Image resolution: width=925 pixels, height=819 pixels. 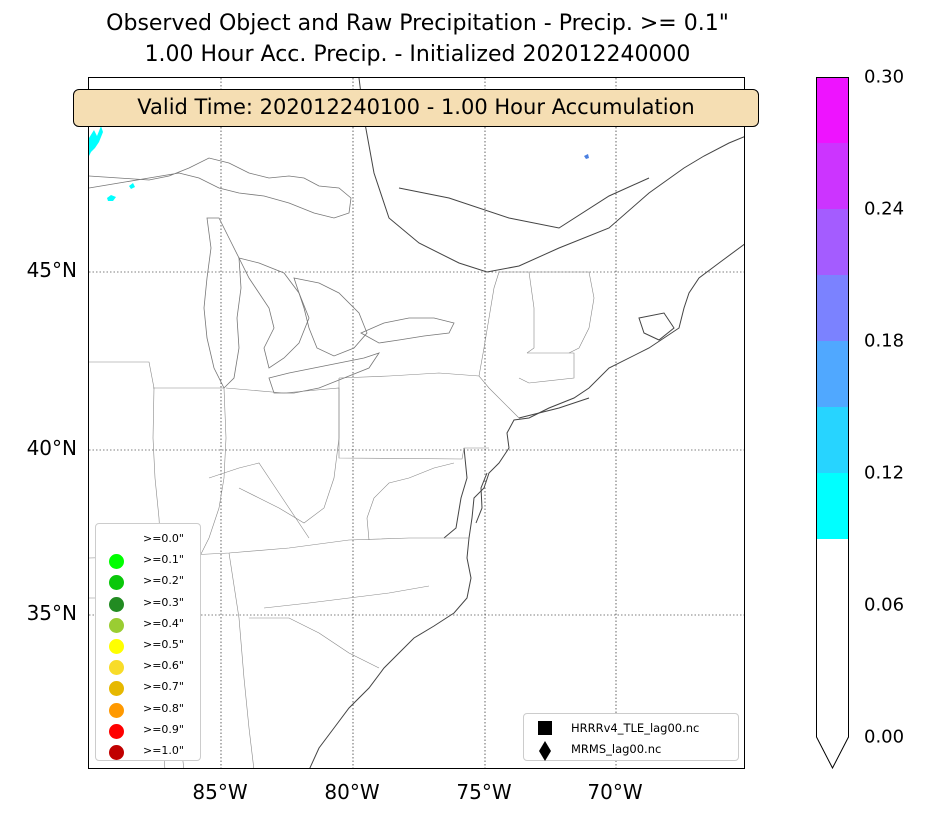 I want to click on border-vt-nh, so click(x=517, y=312).